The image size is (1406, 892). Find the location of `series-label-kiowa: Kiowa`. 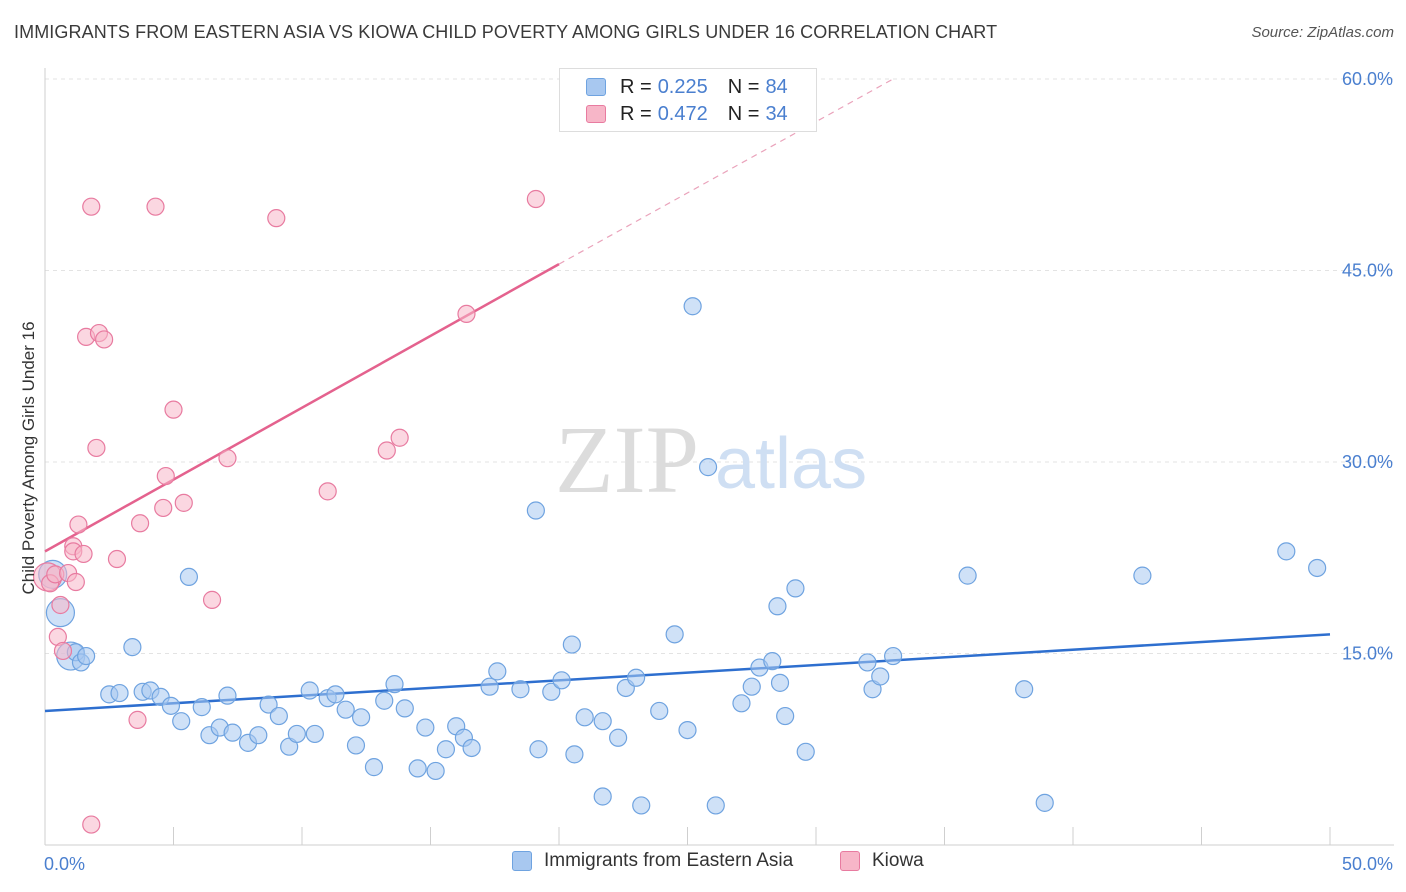

series-label-kiowa: Kiowa is located at coordinates (898, 860).